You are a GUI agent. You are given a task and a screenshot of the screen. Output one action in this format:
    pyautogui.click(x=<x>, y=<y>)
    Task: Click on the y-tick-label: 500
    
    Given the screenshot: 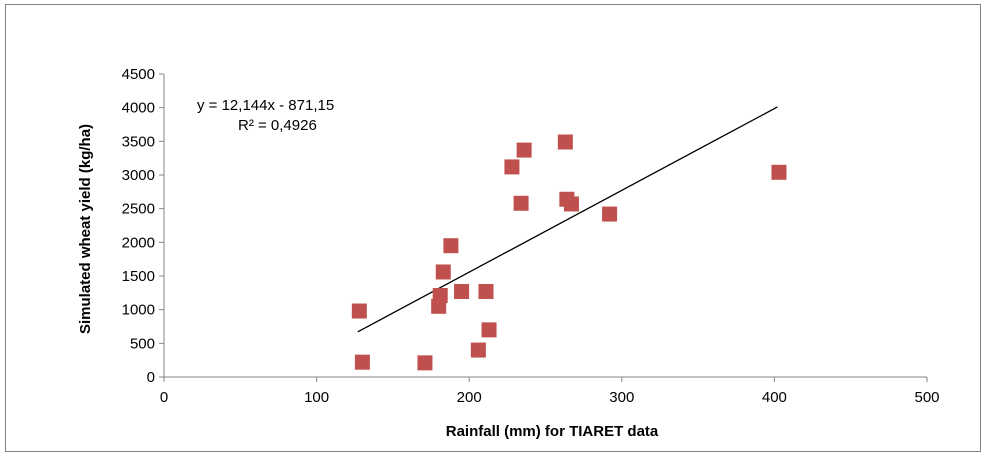 What is the action you would take?
    pyautogui.click(x=142, y=343)
    